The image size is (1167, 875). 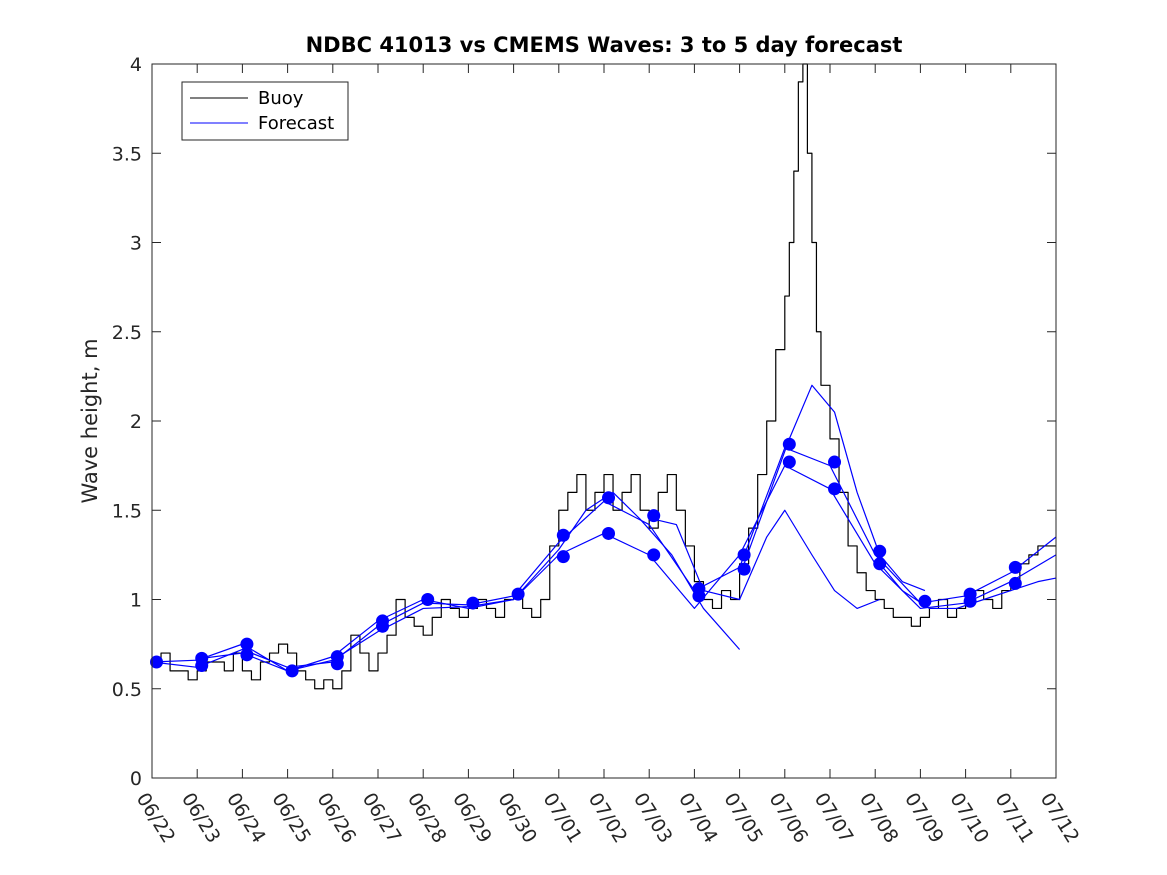 What do you see at coordinates (296, 123) in the screenshot?
I see `legend-label-forecast: Forecast` at bounding box center [296, 123].